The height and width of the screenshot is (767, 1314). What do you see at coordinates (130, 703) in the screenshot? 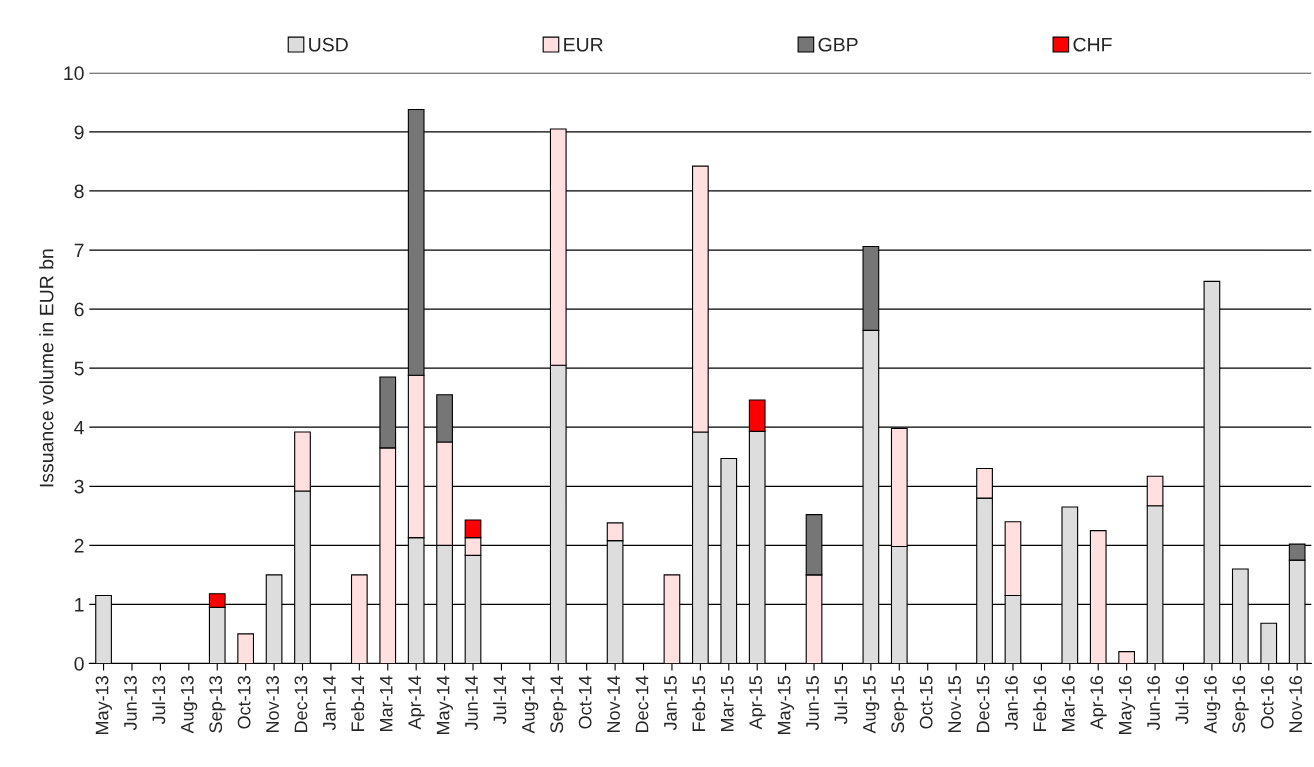
I see `x-tick-label: Jun-13` at bounding box center [130, 703].